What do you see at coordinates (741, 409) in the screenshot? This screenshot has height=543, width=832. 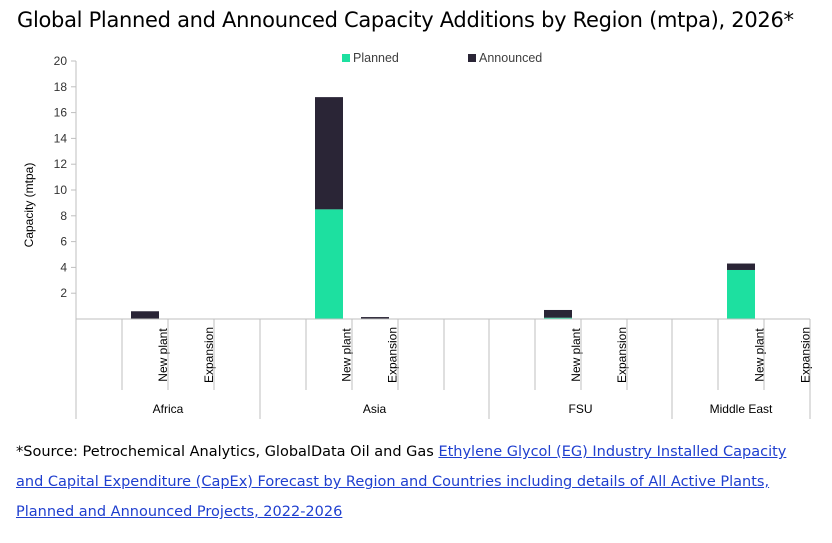 I see `x-region-label: Middle East` at bounding box center [741, 409].